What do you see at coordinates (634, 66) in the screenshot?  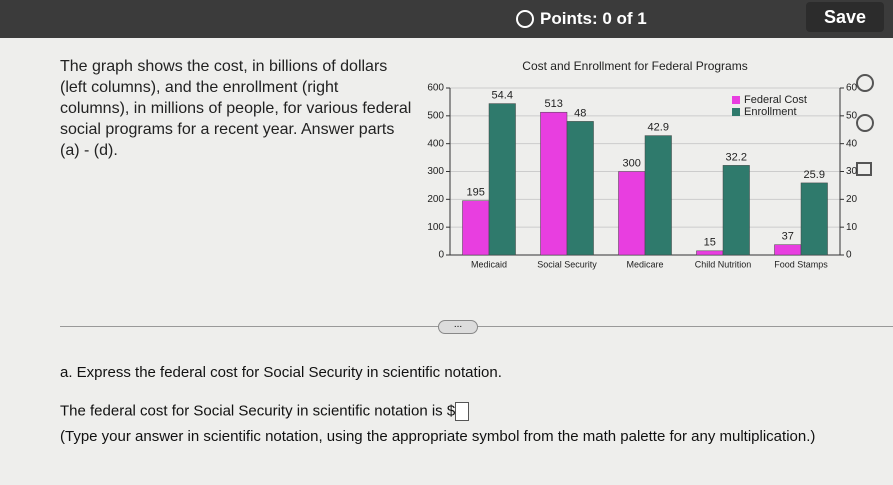 I see `chart-title: Cost and Enrollment for Federal Programs` at bounding box center [634, 66].